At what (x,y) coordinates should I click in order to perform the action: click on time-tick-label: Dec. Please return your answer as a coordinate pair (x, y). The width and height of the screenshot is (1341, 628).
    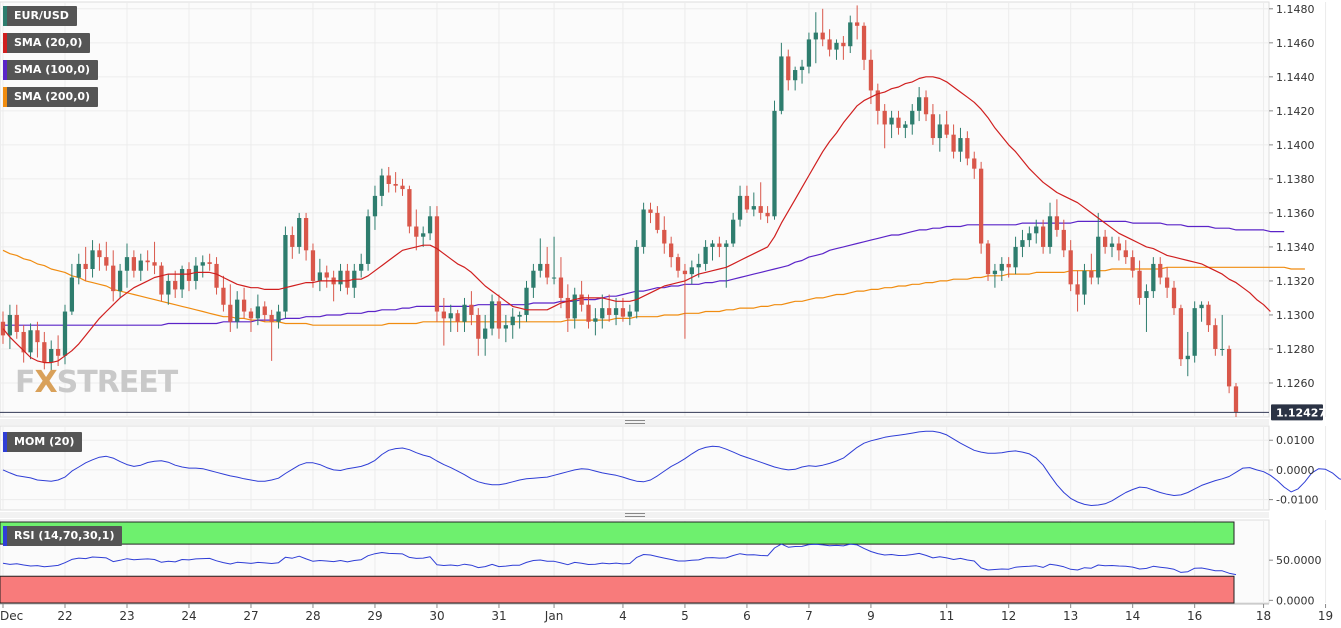
    Looking at the image, I should click on (11, 616).